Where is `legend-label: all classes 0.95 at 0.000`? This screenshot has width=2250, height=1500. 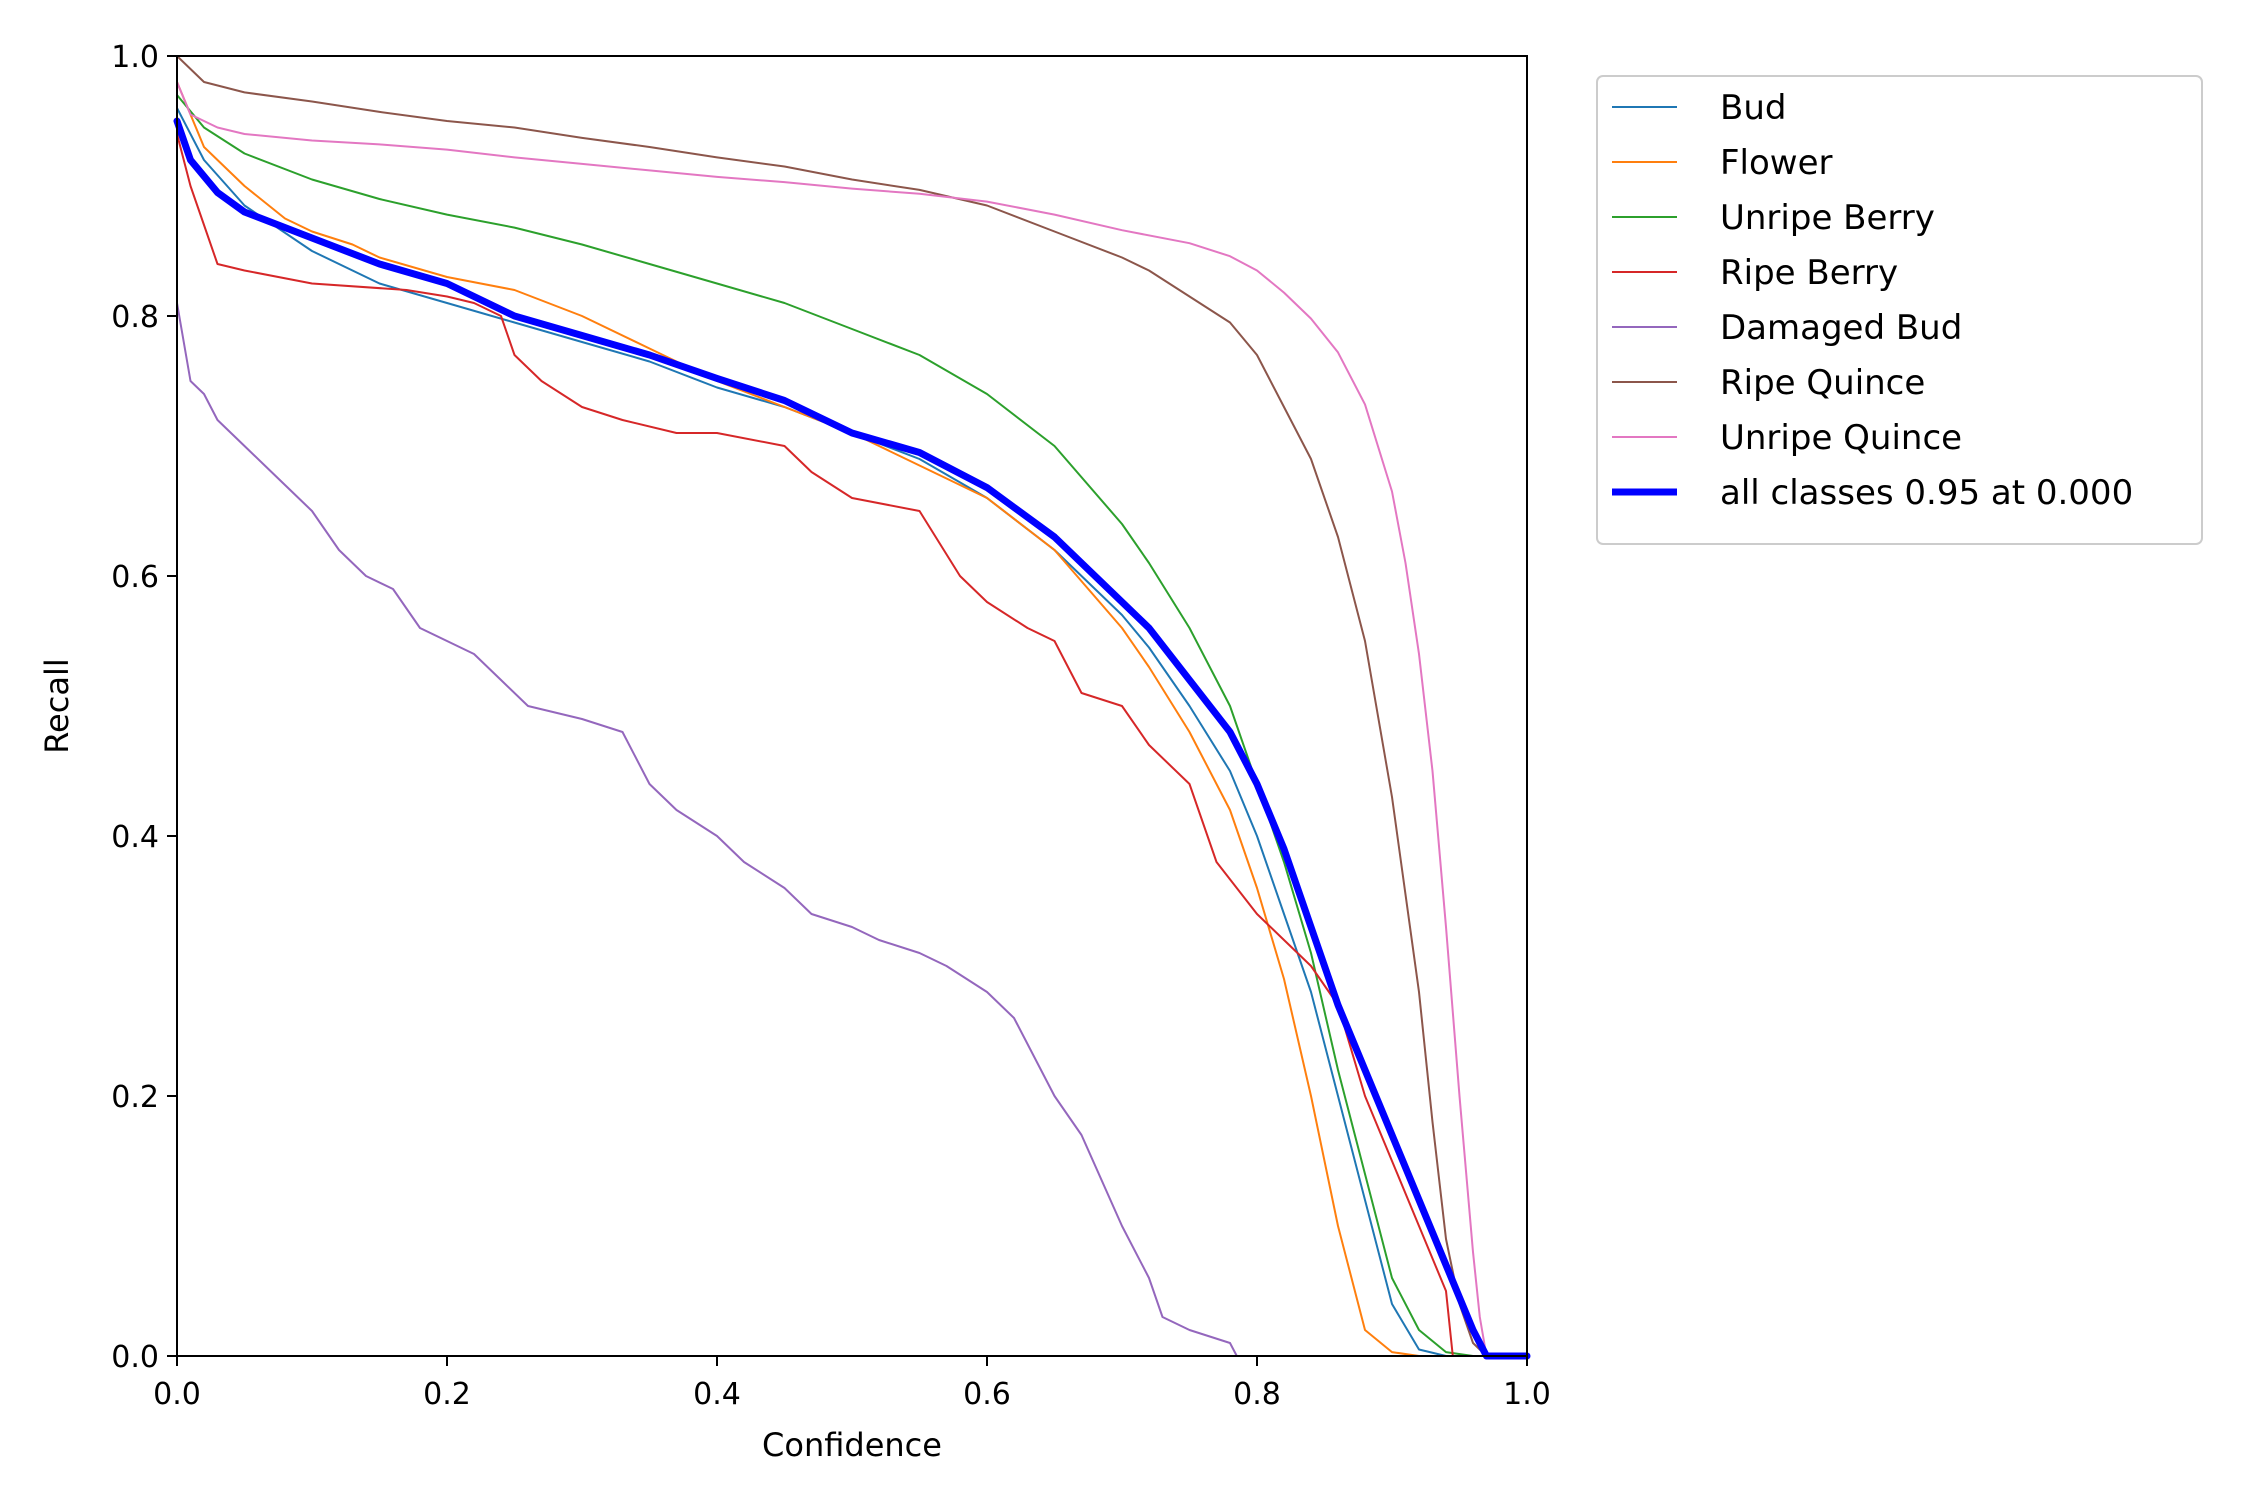 legend-label: all classes 0.95 at 0.000 is located at coordinates (1926, 493).